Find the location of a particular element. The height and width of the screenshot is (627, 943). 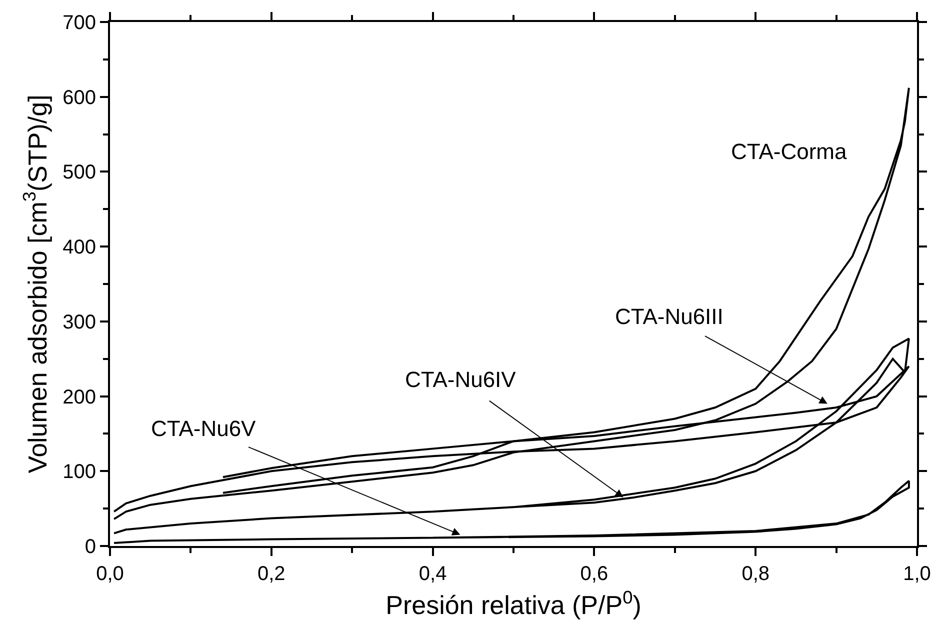

y-tick-label: 700 is located at coordinates (79, 23).